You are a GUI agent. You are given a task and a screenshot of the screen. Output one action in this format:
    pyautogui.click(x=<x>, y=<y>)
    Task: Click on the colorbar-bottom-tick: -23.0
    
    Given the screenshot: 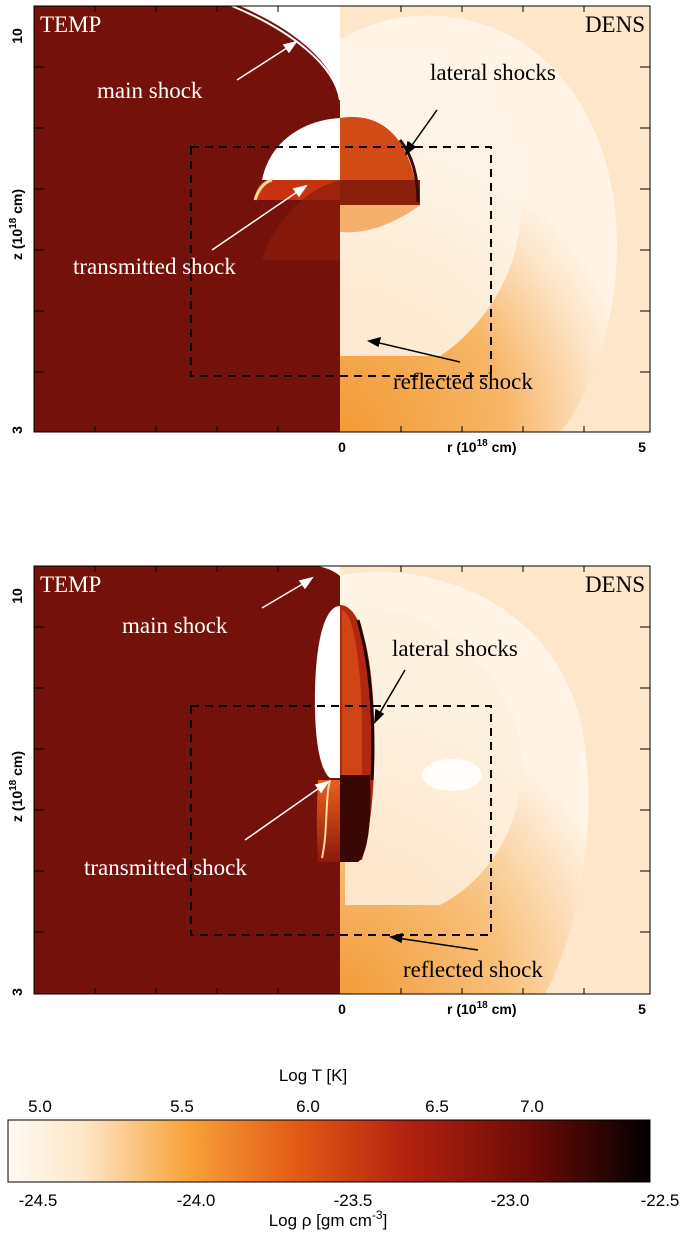 What is the action you would take?
    pyautogui.click(x=510, y=1200)
    